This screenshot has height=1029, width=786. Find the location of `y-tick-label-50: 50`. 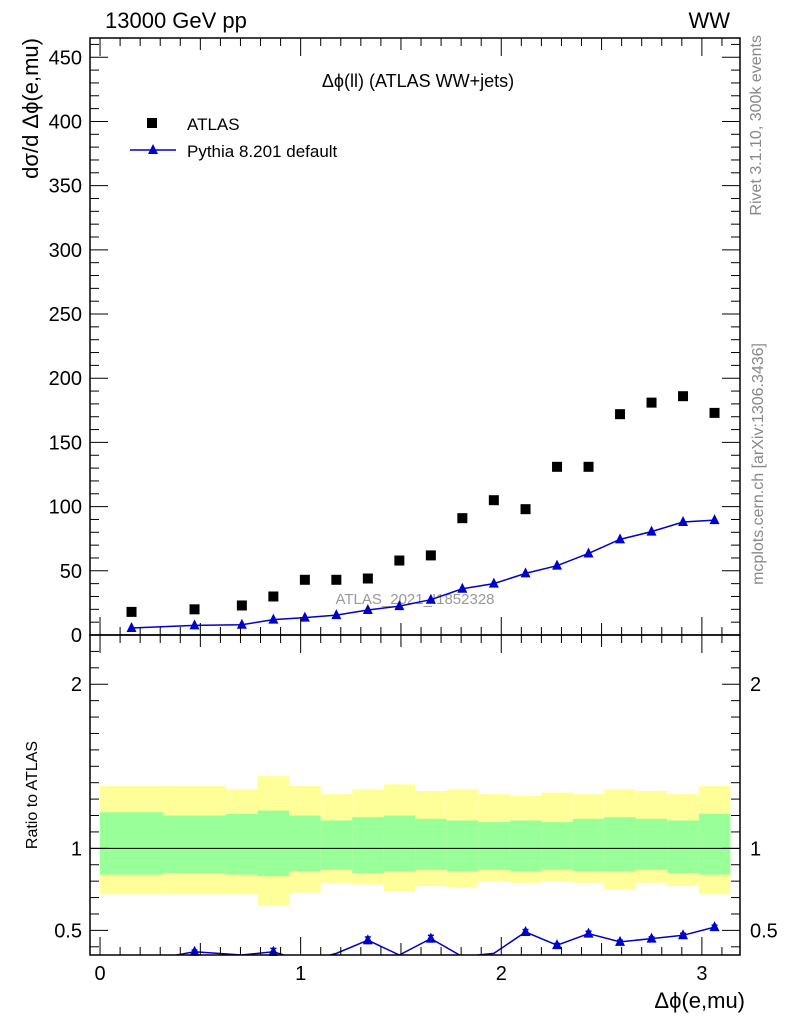

y-tick-label-50: 50 is located at coordinates (71, 572).